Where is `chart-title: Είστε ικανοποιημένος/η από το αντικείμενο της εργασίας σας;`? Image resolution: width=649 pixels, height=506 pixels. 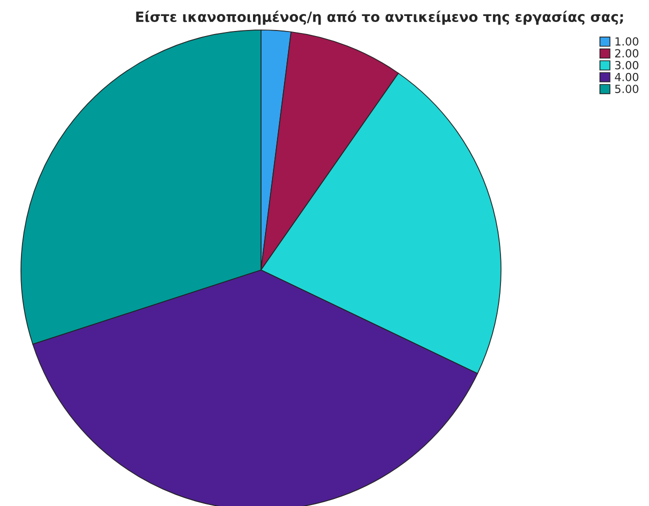 chart-title: Είστε ικανοποιημένος/η από το αντικείμενο της εργασίας σας; is located at coordinates (379, 17).